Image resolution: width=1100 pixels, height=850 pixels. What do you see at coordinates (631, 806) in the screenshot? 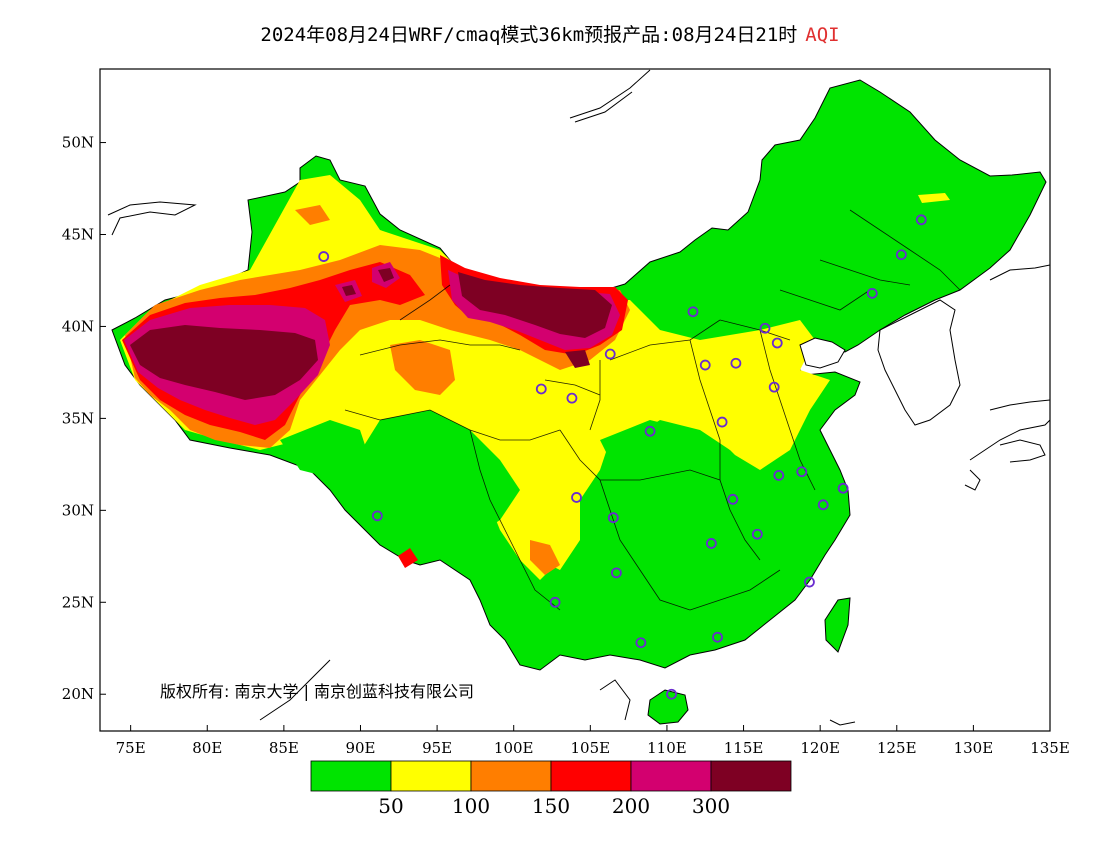
I see `legend-label: 200` at bounding box center [631, 806].